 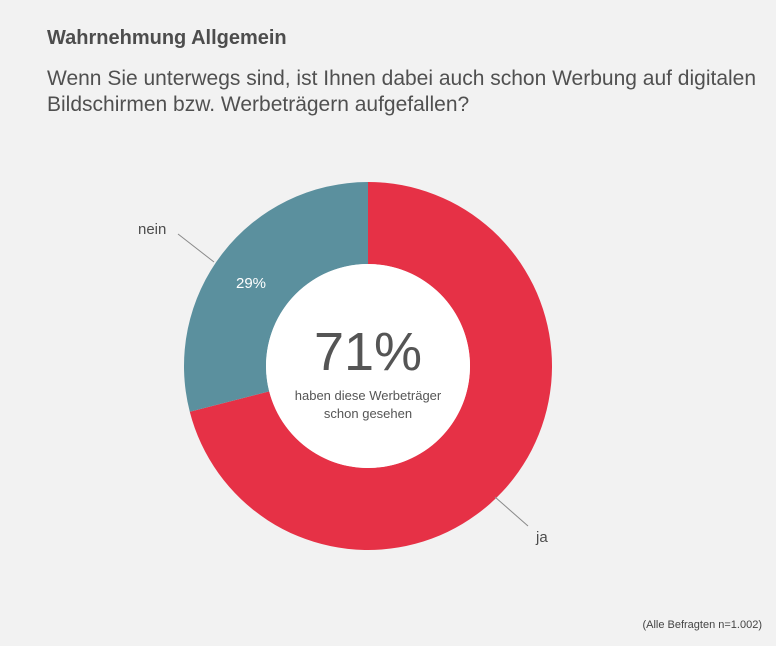 I want to click on sample-size-footnote: (Alle Befragten n=1.002), so click(x=702, y=625).